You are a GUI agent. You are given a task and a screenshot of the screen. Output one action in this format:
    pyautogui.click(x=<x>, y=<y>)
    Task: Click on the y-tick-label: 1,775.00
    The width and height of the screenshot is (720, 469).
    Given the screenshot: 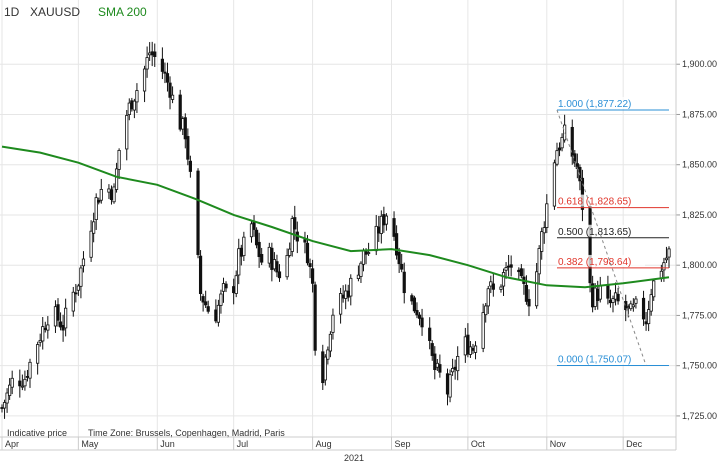 What is the action you would take?
    pyautogui.click(x=699, y=315)
    